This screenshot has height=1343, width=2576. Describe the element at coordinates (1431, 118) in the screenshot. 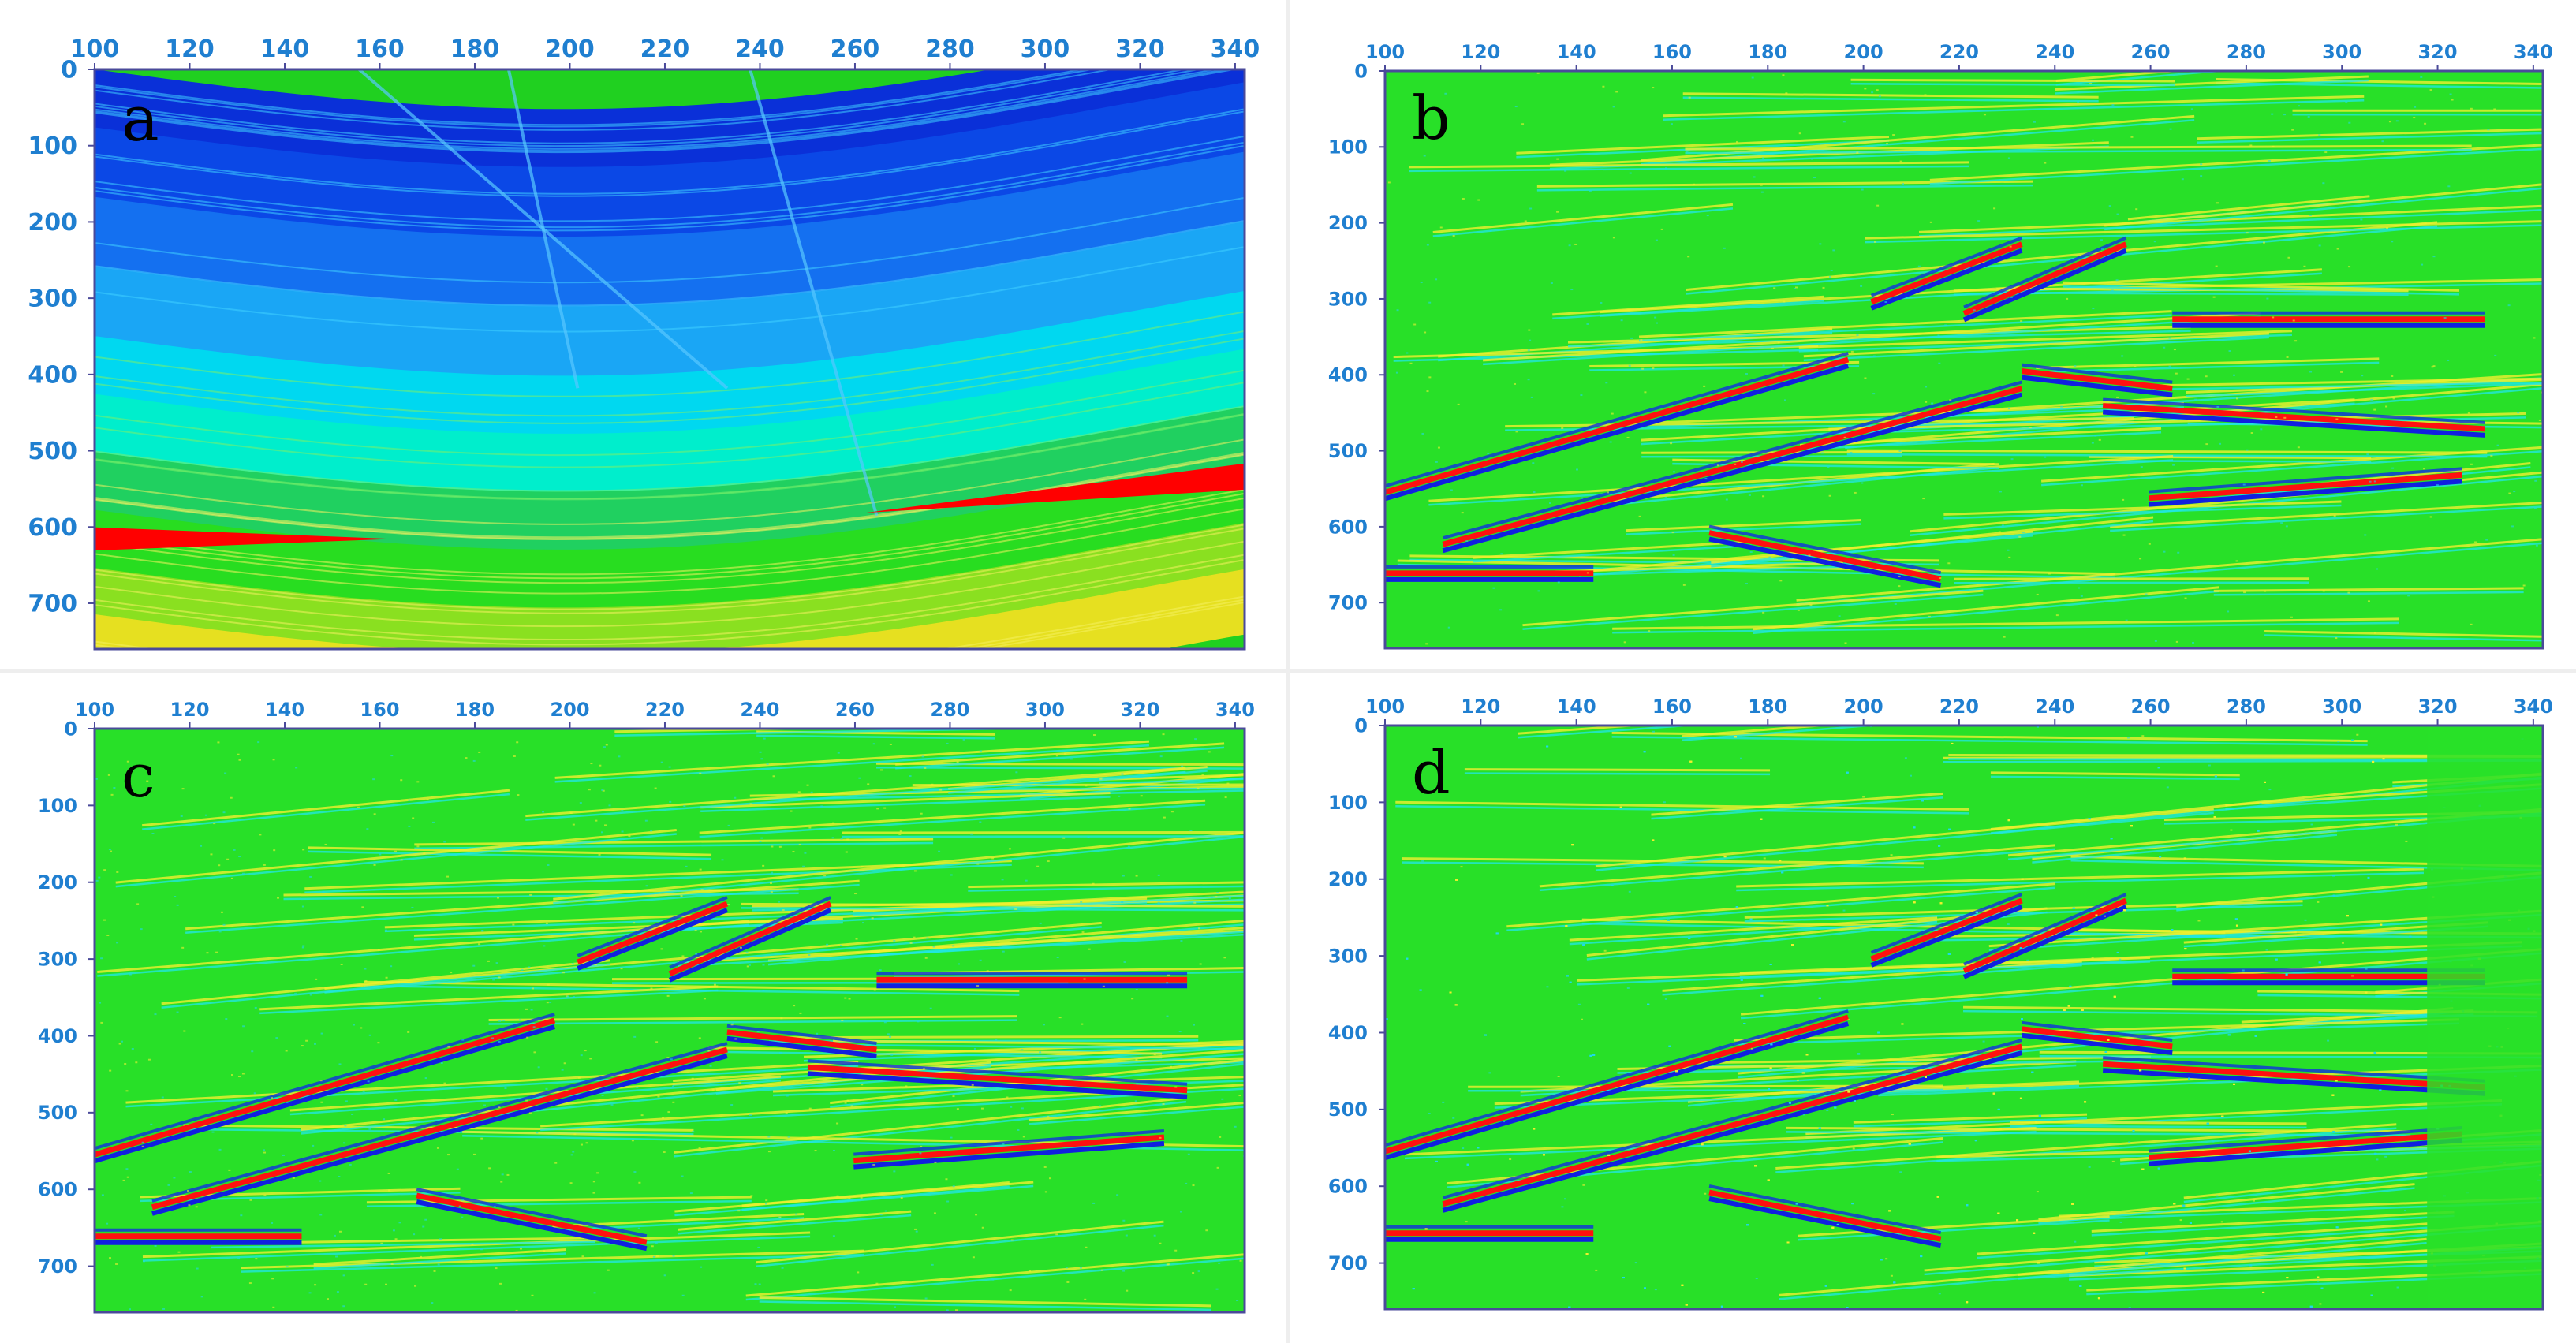

I see `panel-b-letter: b` at that location.